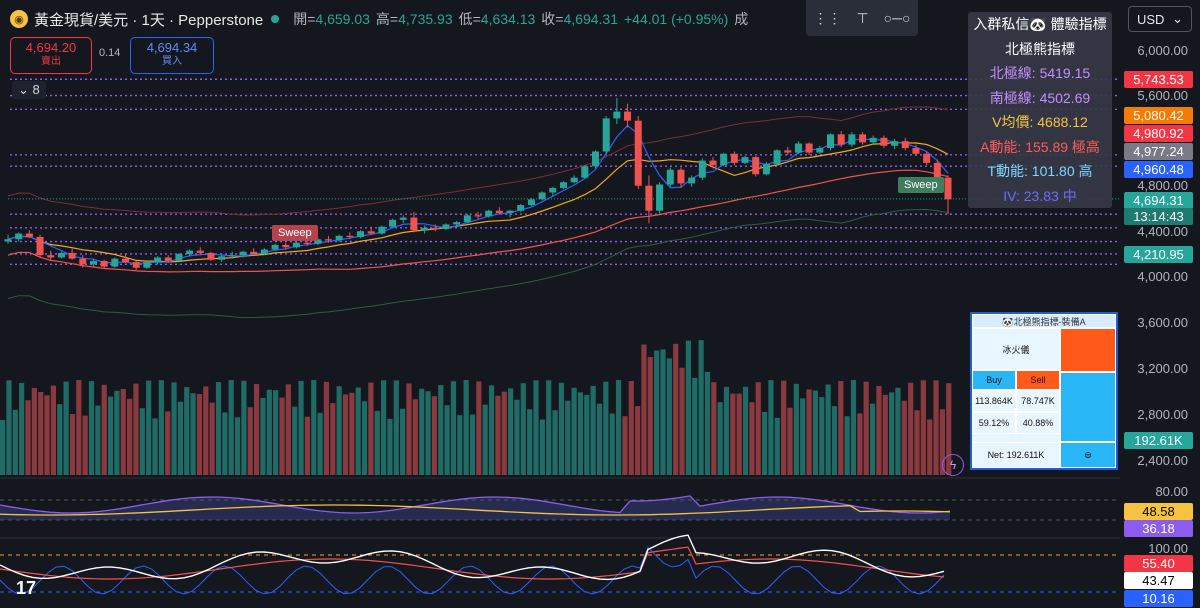 The height and width of the screenshot is (608, 1200). What do you see at coordinates (994, 380) in the screenshot?
I see `buy-header: Buy` at bounding box center [994, 380].